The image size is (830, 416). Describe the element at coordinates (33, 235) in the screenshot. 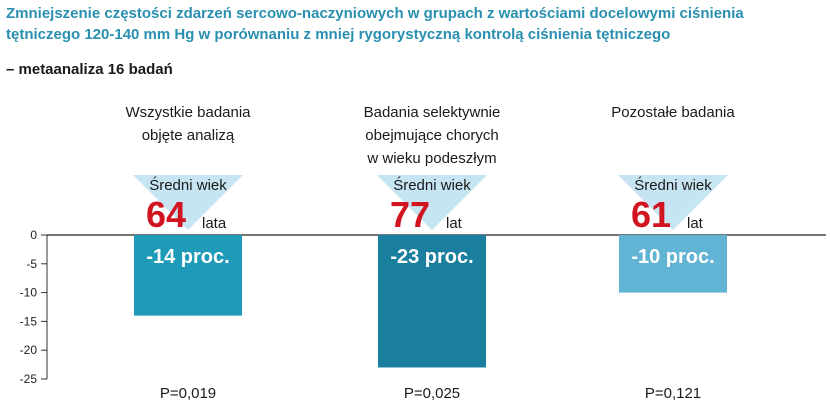

I see `y-tick-label-0: 0` at that location.